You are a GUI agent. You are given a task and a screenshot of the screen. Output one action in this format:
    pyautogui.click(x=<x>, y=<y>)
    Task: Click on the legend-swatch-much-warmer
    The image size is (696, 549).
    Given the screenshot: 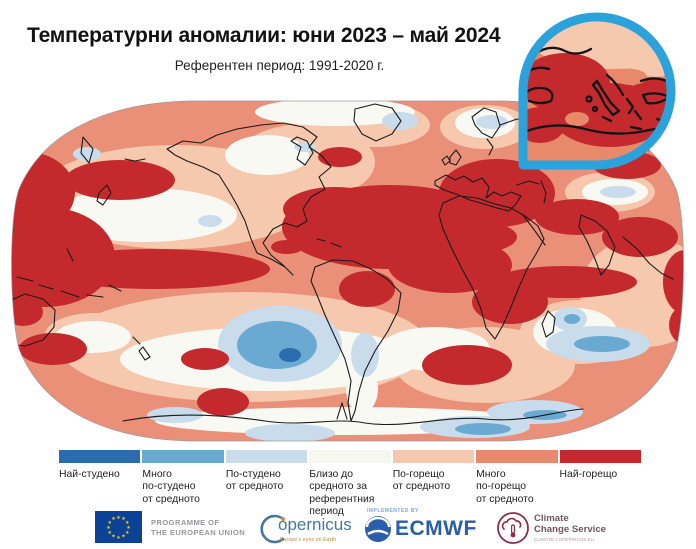 What is the action you would take?
    pyautogui.click(x=517, y=456)
    